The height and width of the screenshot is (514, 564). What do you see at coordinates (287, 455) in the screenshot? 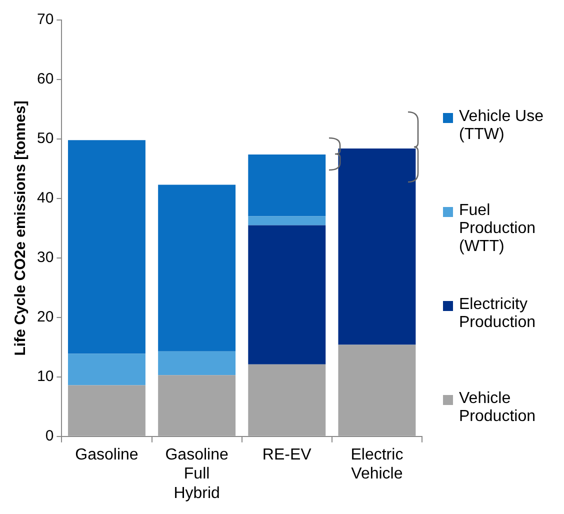
I see `x-tick-label: RE-EV` at bounding box center [287, 455].